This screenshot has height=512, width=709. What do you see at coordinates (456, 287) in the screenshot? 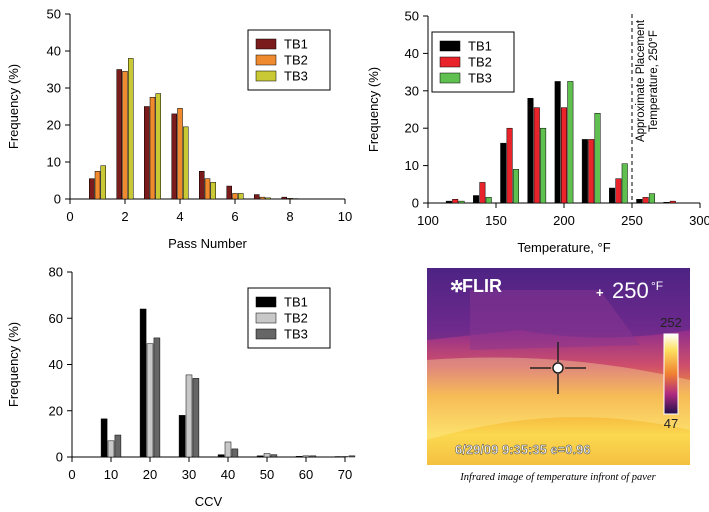
I see `brand-logo: ✲` at bounding box center [456, 287].